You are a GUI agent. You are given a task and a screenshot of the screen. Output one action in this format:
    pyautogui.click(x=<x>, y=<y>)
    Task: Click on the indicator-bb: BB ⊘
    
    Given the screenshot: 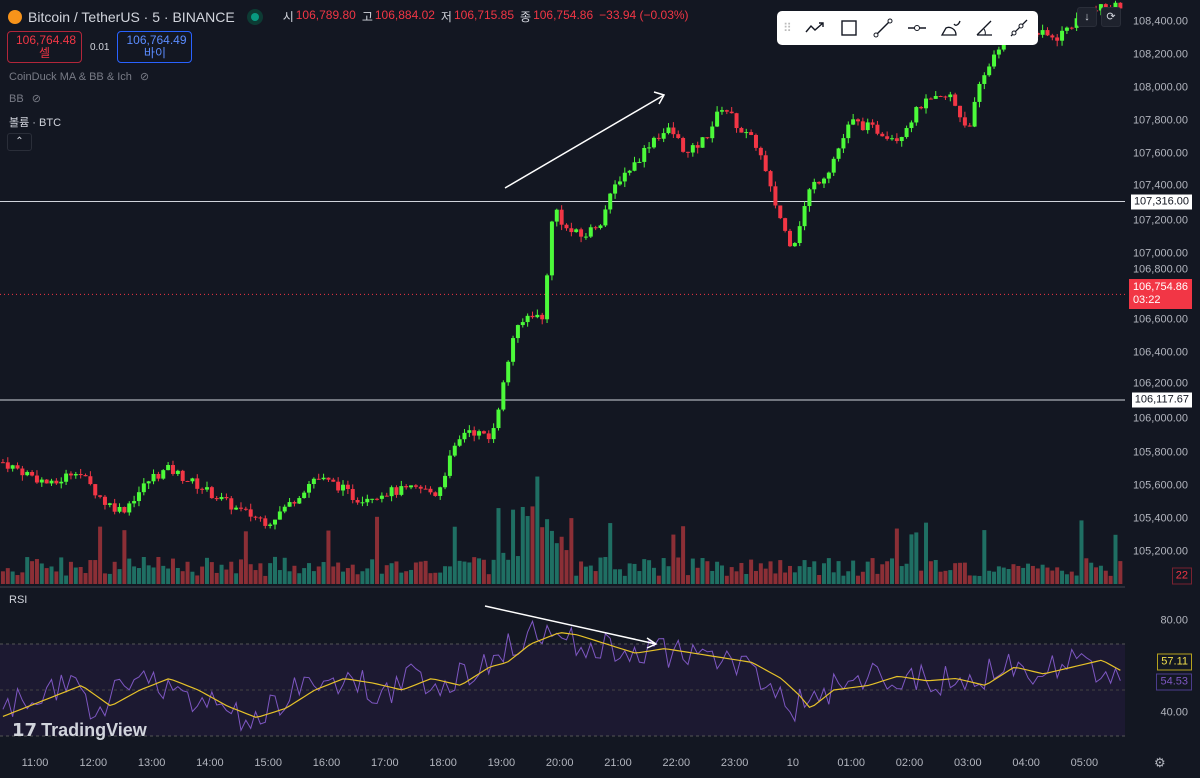 What is the action you would take?
    pyautogui.click(x=25, y=99)
    